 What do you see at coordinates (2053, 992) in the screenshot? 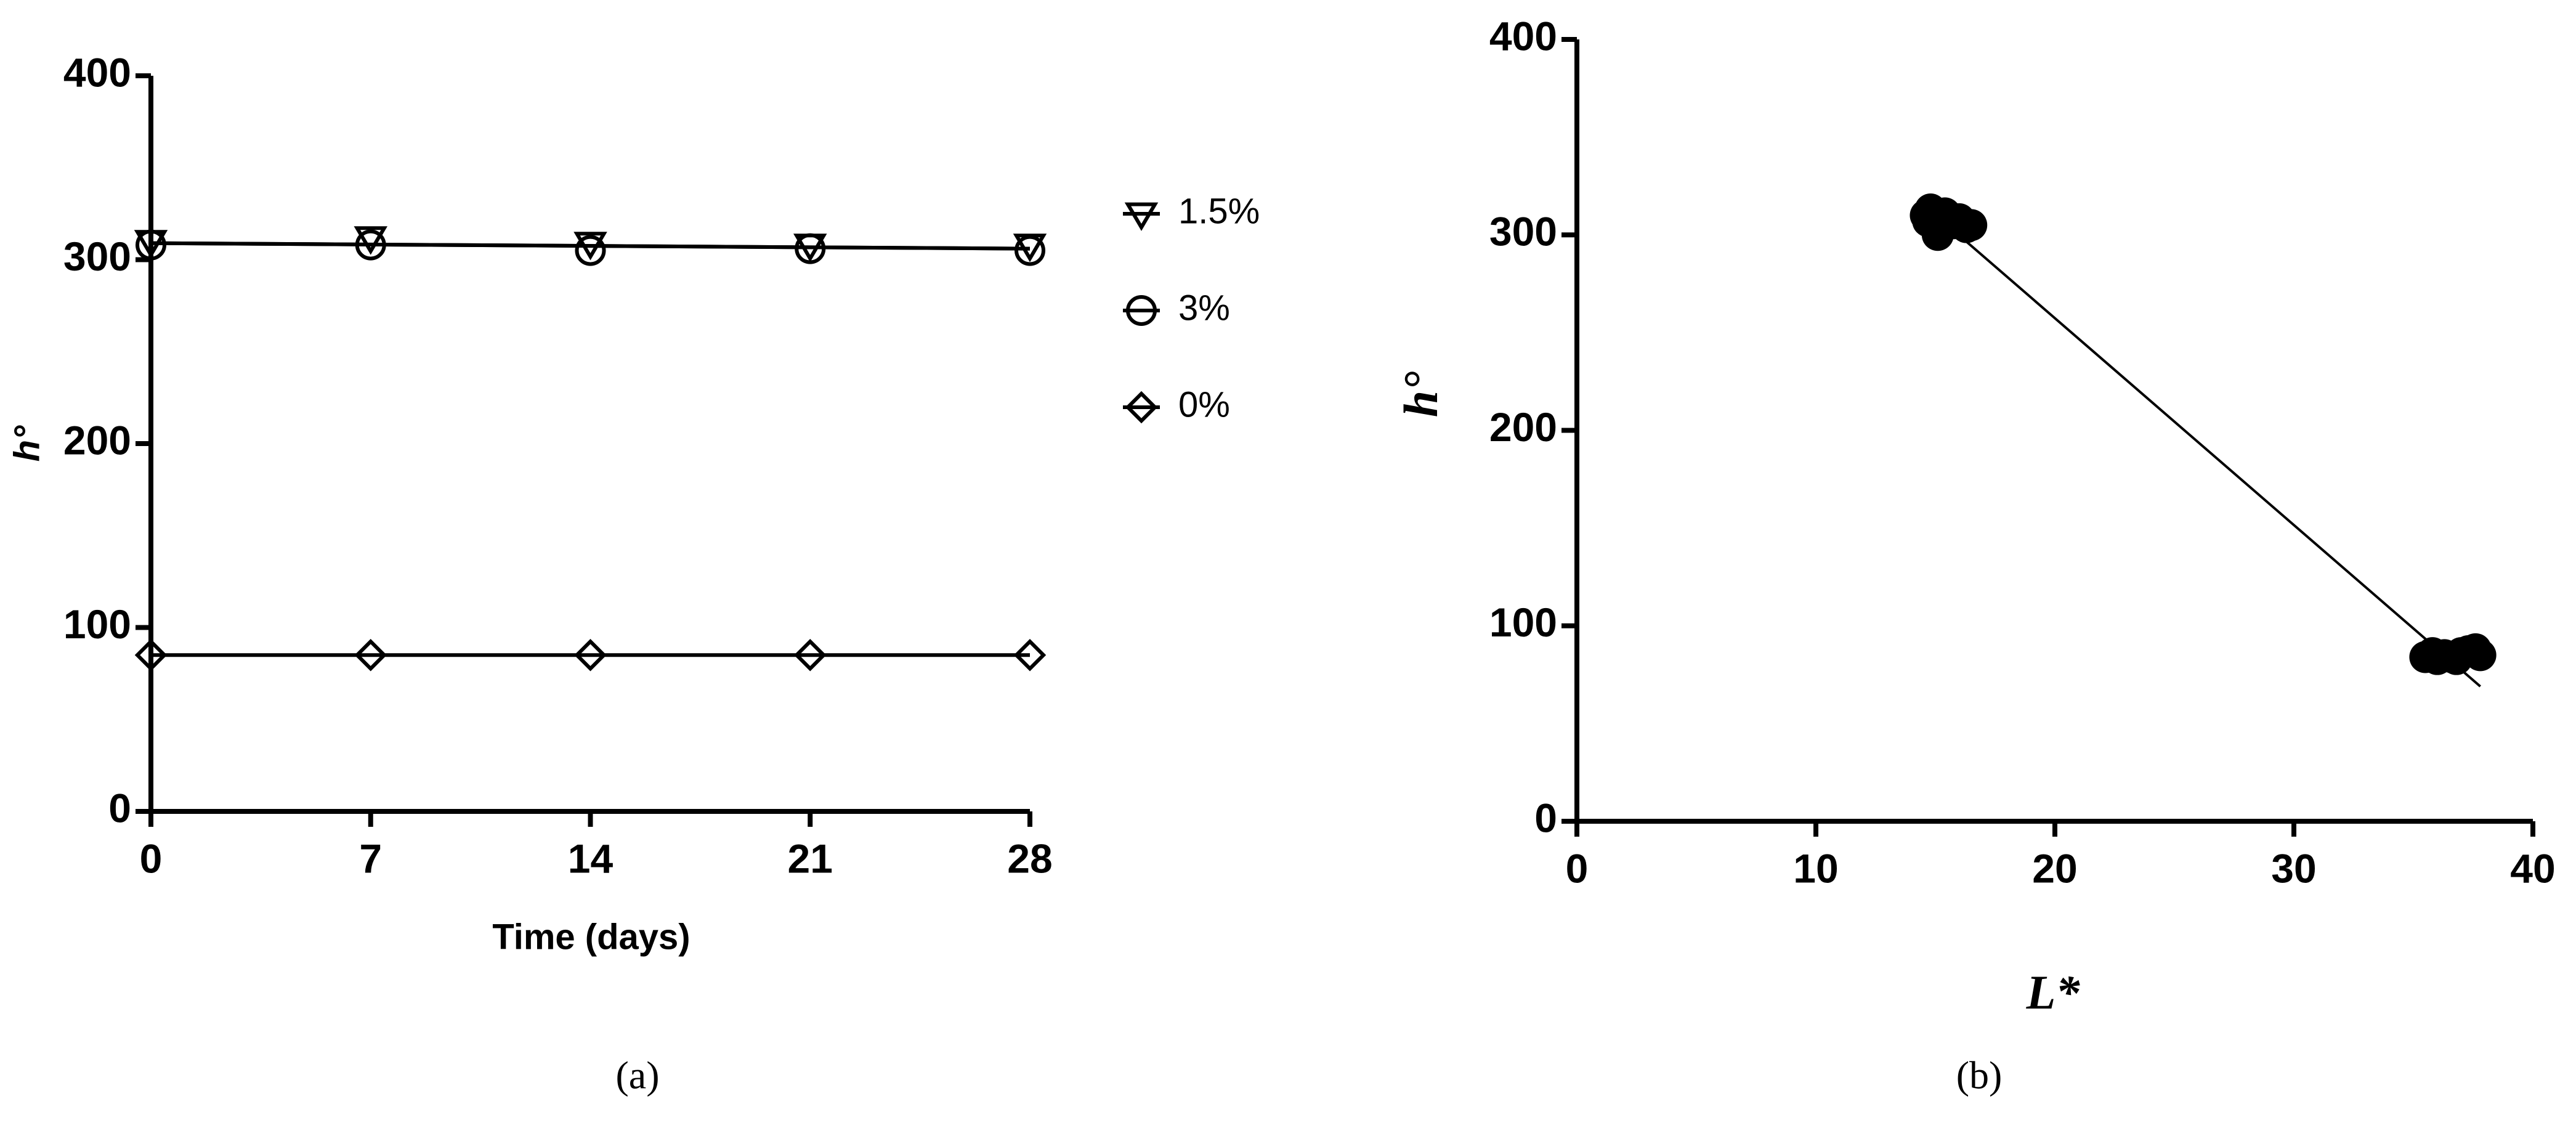
I see `x-axis-label: L*` at bounding box center [2053, 992].